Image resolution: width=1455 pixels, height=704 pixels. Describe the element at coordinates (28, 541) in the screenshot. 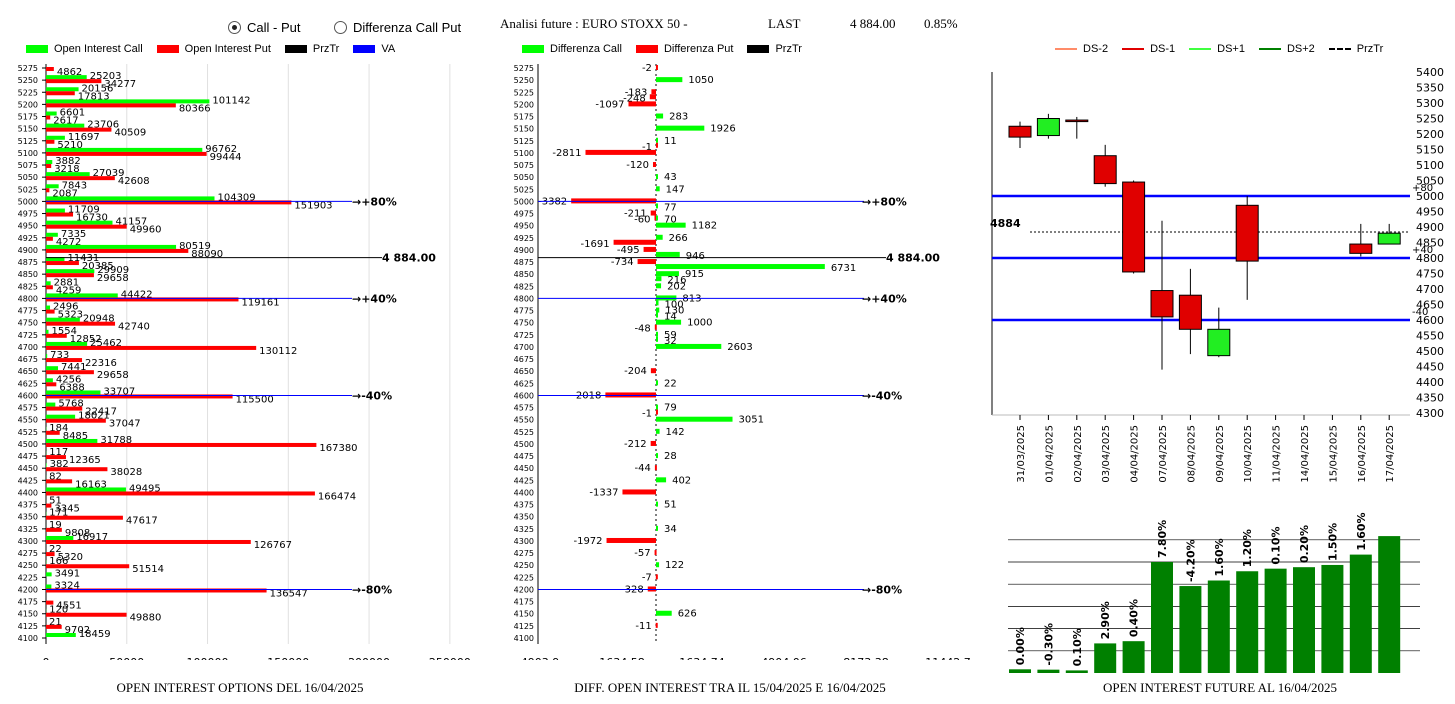

I see `strike-label: 4300` at that location.